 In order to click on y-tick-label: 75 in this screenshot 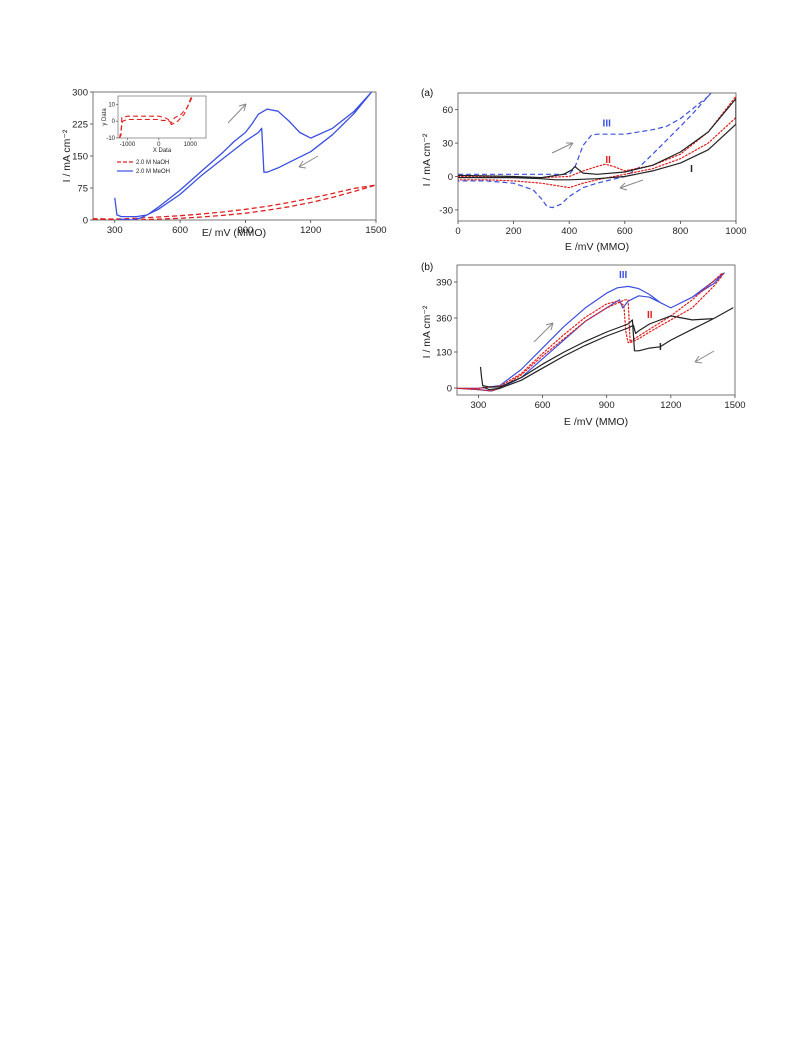, I will do `click(82, 189)`.